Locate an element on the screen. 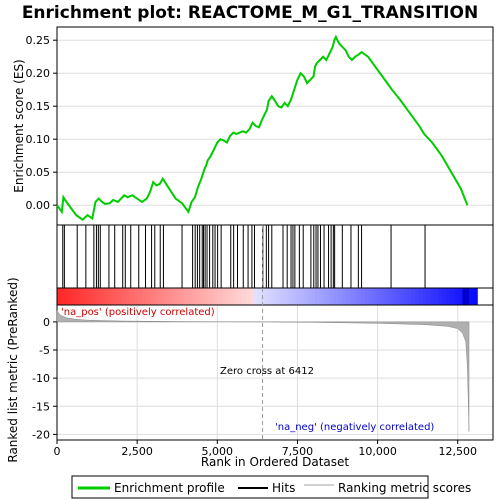  bottom-y-tick-label: 0 is located at coordinates (46, 322).